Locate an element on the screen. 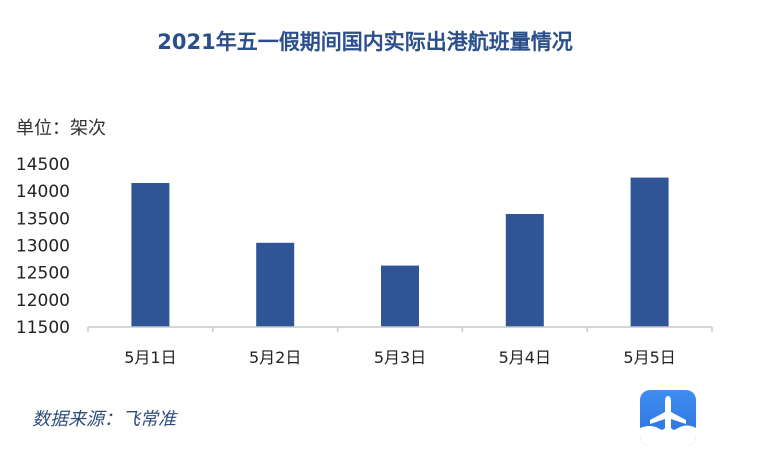 The image size is (781, 471). unit-label: 单位：架次 is located at coordinates (61, 128).